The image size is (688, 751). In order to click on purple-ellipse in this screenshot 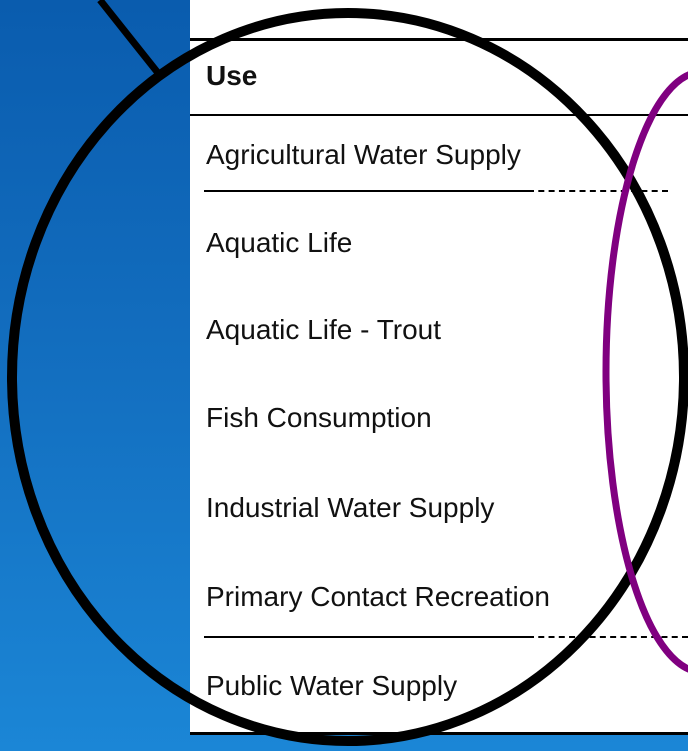, I will do `click(645, 372)`.